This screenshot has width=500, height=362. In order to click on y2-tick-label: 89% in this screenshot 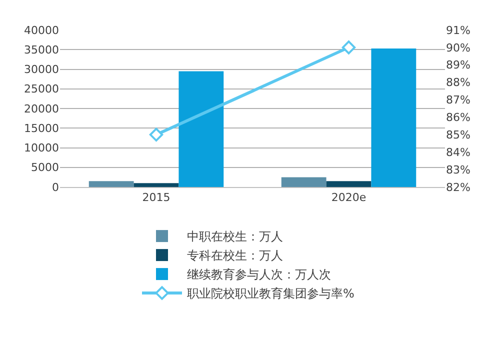, I will do `click(458, 65)`.